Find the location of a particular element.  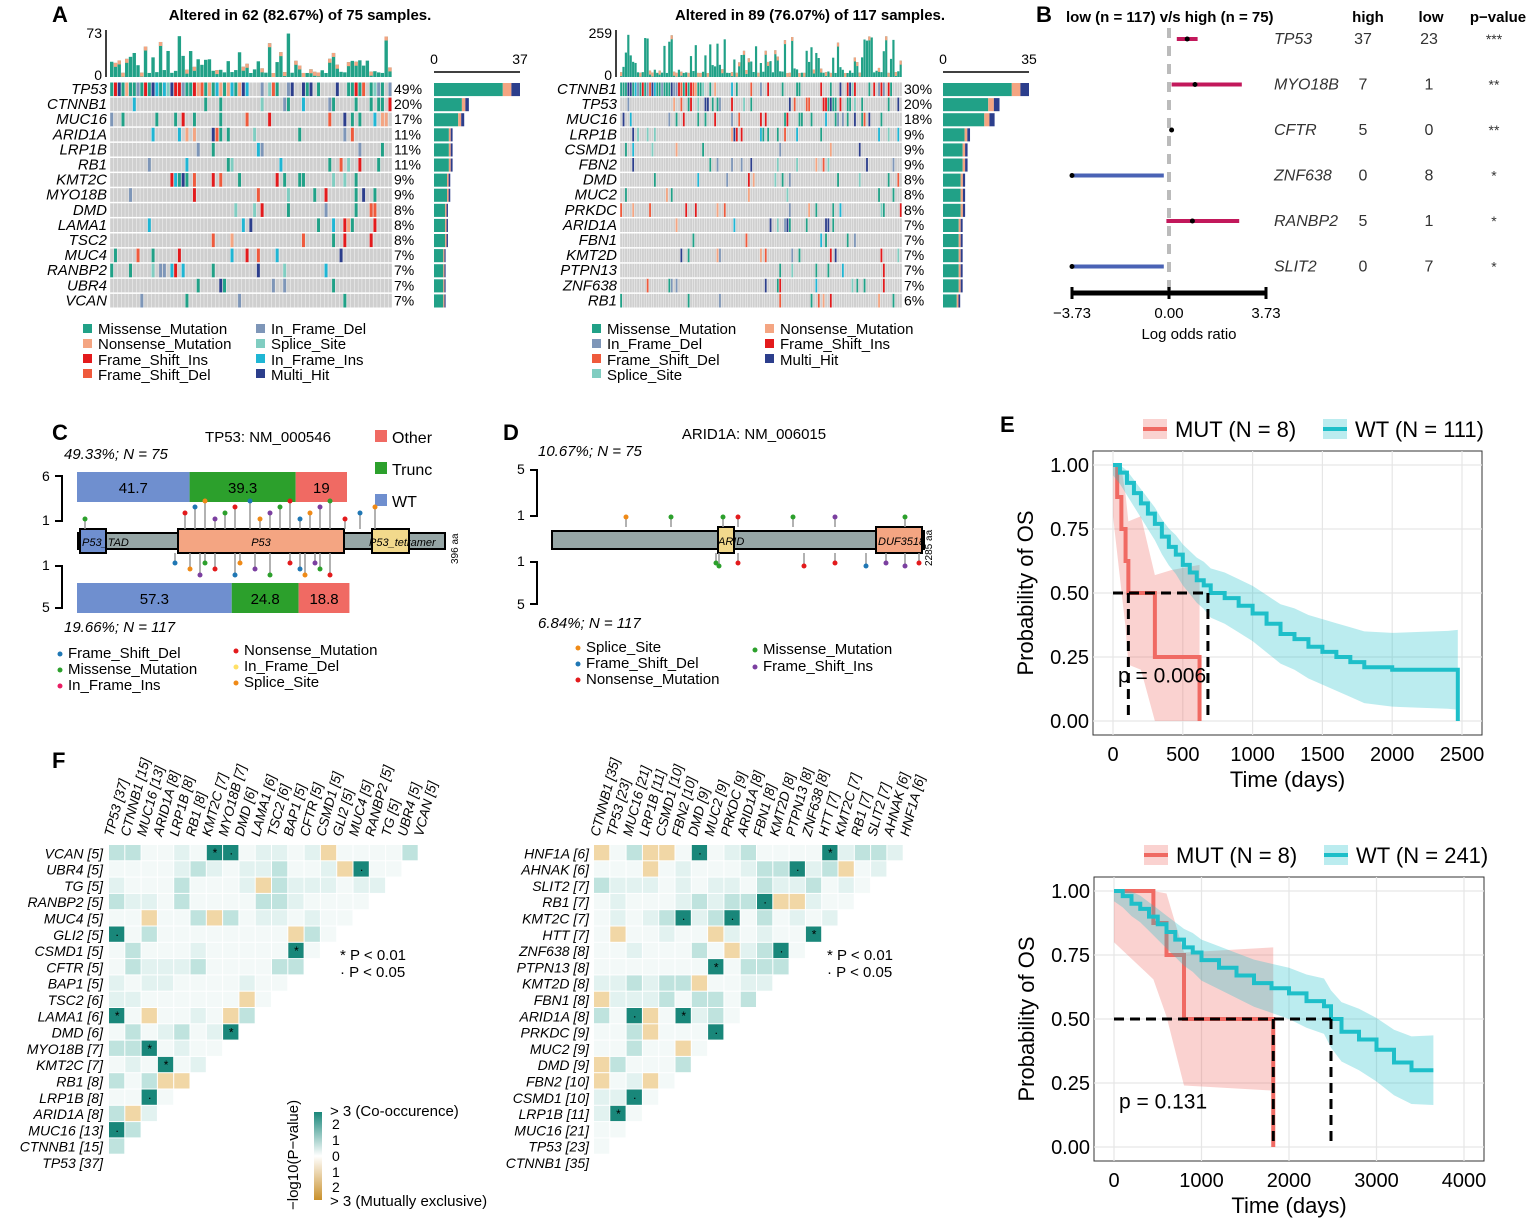

legend-label: Nonsense_Mutation is located at coordinates (846, 329).